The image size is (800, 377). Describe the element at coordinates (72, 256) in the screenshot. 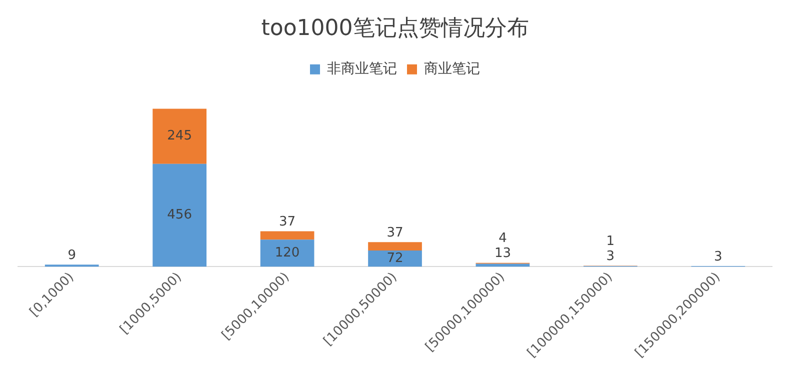

I see `data-label: 9` at that location.